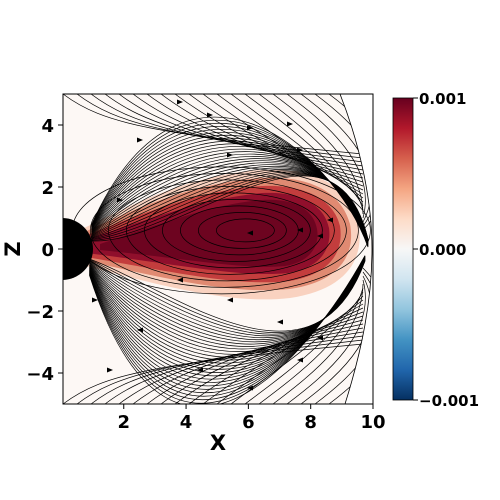 Image resolution: width=500 pixels, height=500 pixels. I want to click on colorbar-tick-label: −0.001, so click(449, 401).